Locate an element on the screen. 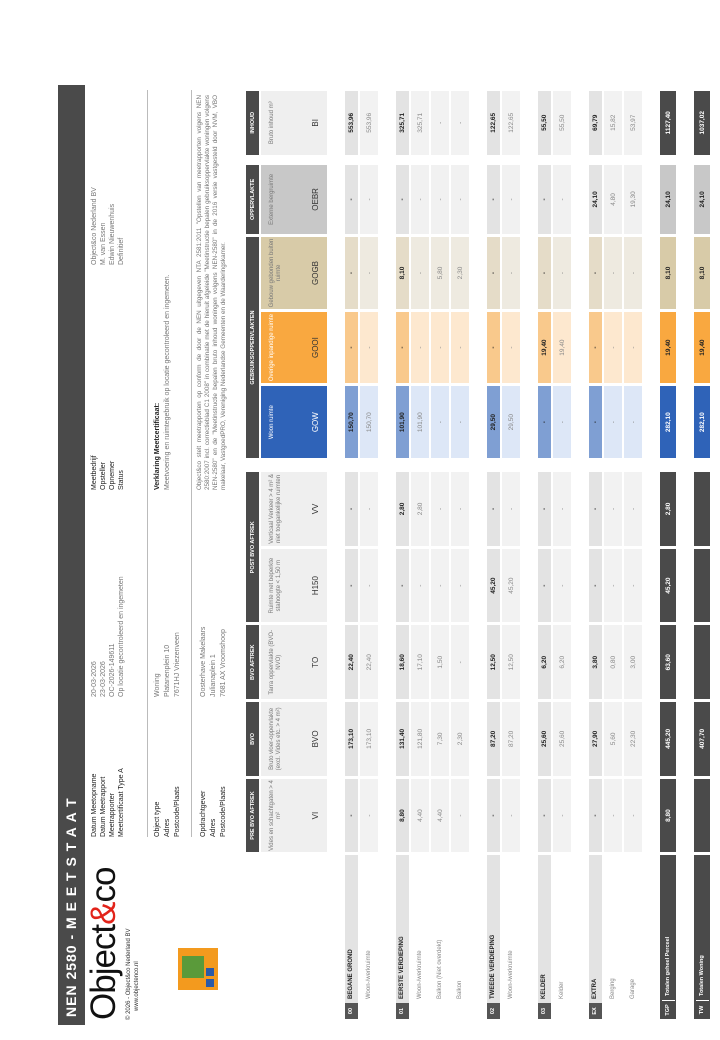  section-code: 01 is located at coordinates (402, 1011).